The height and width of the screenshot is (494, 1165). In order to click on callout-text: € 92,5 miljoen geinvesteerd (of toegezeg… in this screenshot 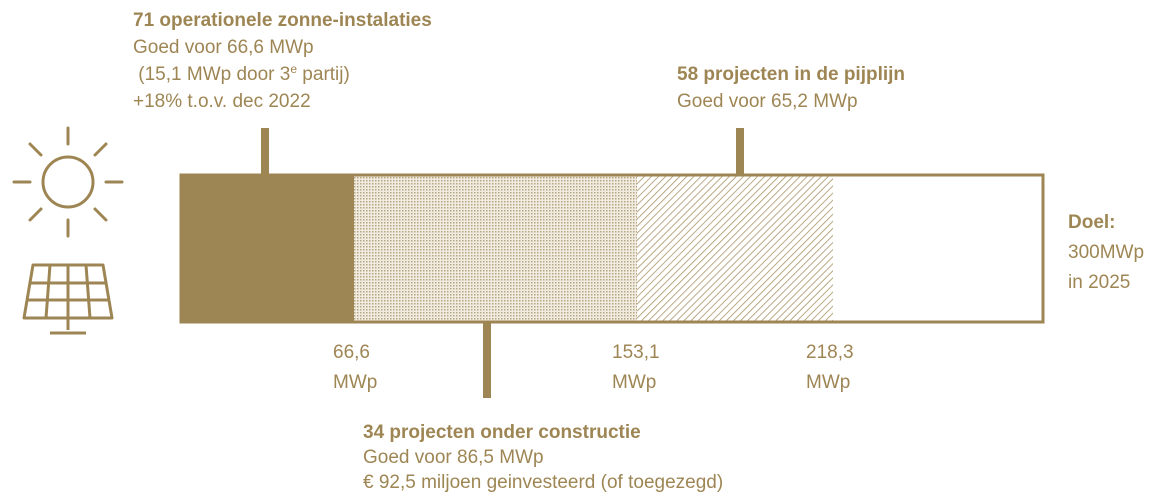, I will do `click(543, 482)`.